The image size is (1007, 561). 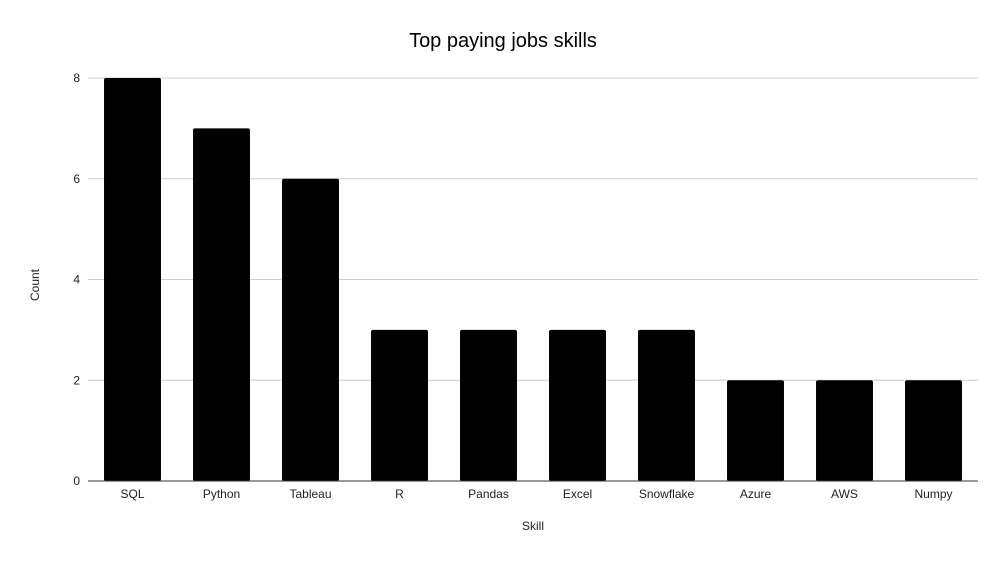 What do you see at coordinates (488, 405) in the screenshot?
I see `bar-pandas` at bounding box center [488, 405].